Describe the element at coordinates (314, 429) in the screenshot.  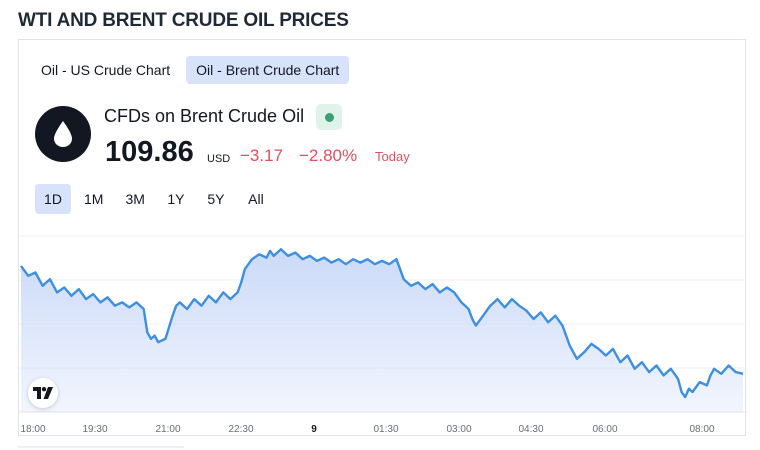
I see `x-tick-label: 9` at that location.